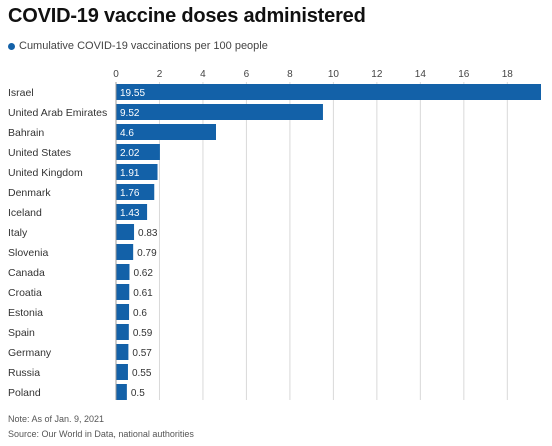 Image resolution: width=552 pixels, height=446 pixels. What do you see at coordinates (142, 353) in the screenshot?
I see `data-label: 0.57` at bounding box center [142, 353].